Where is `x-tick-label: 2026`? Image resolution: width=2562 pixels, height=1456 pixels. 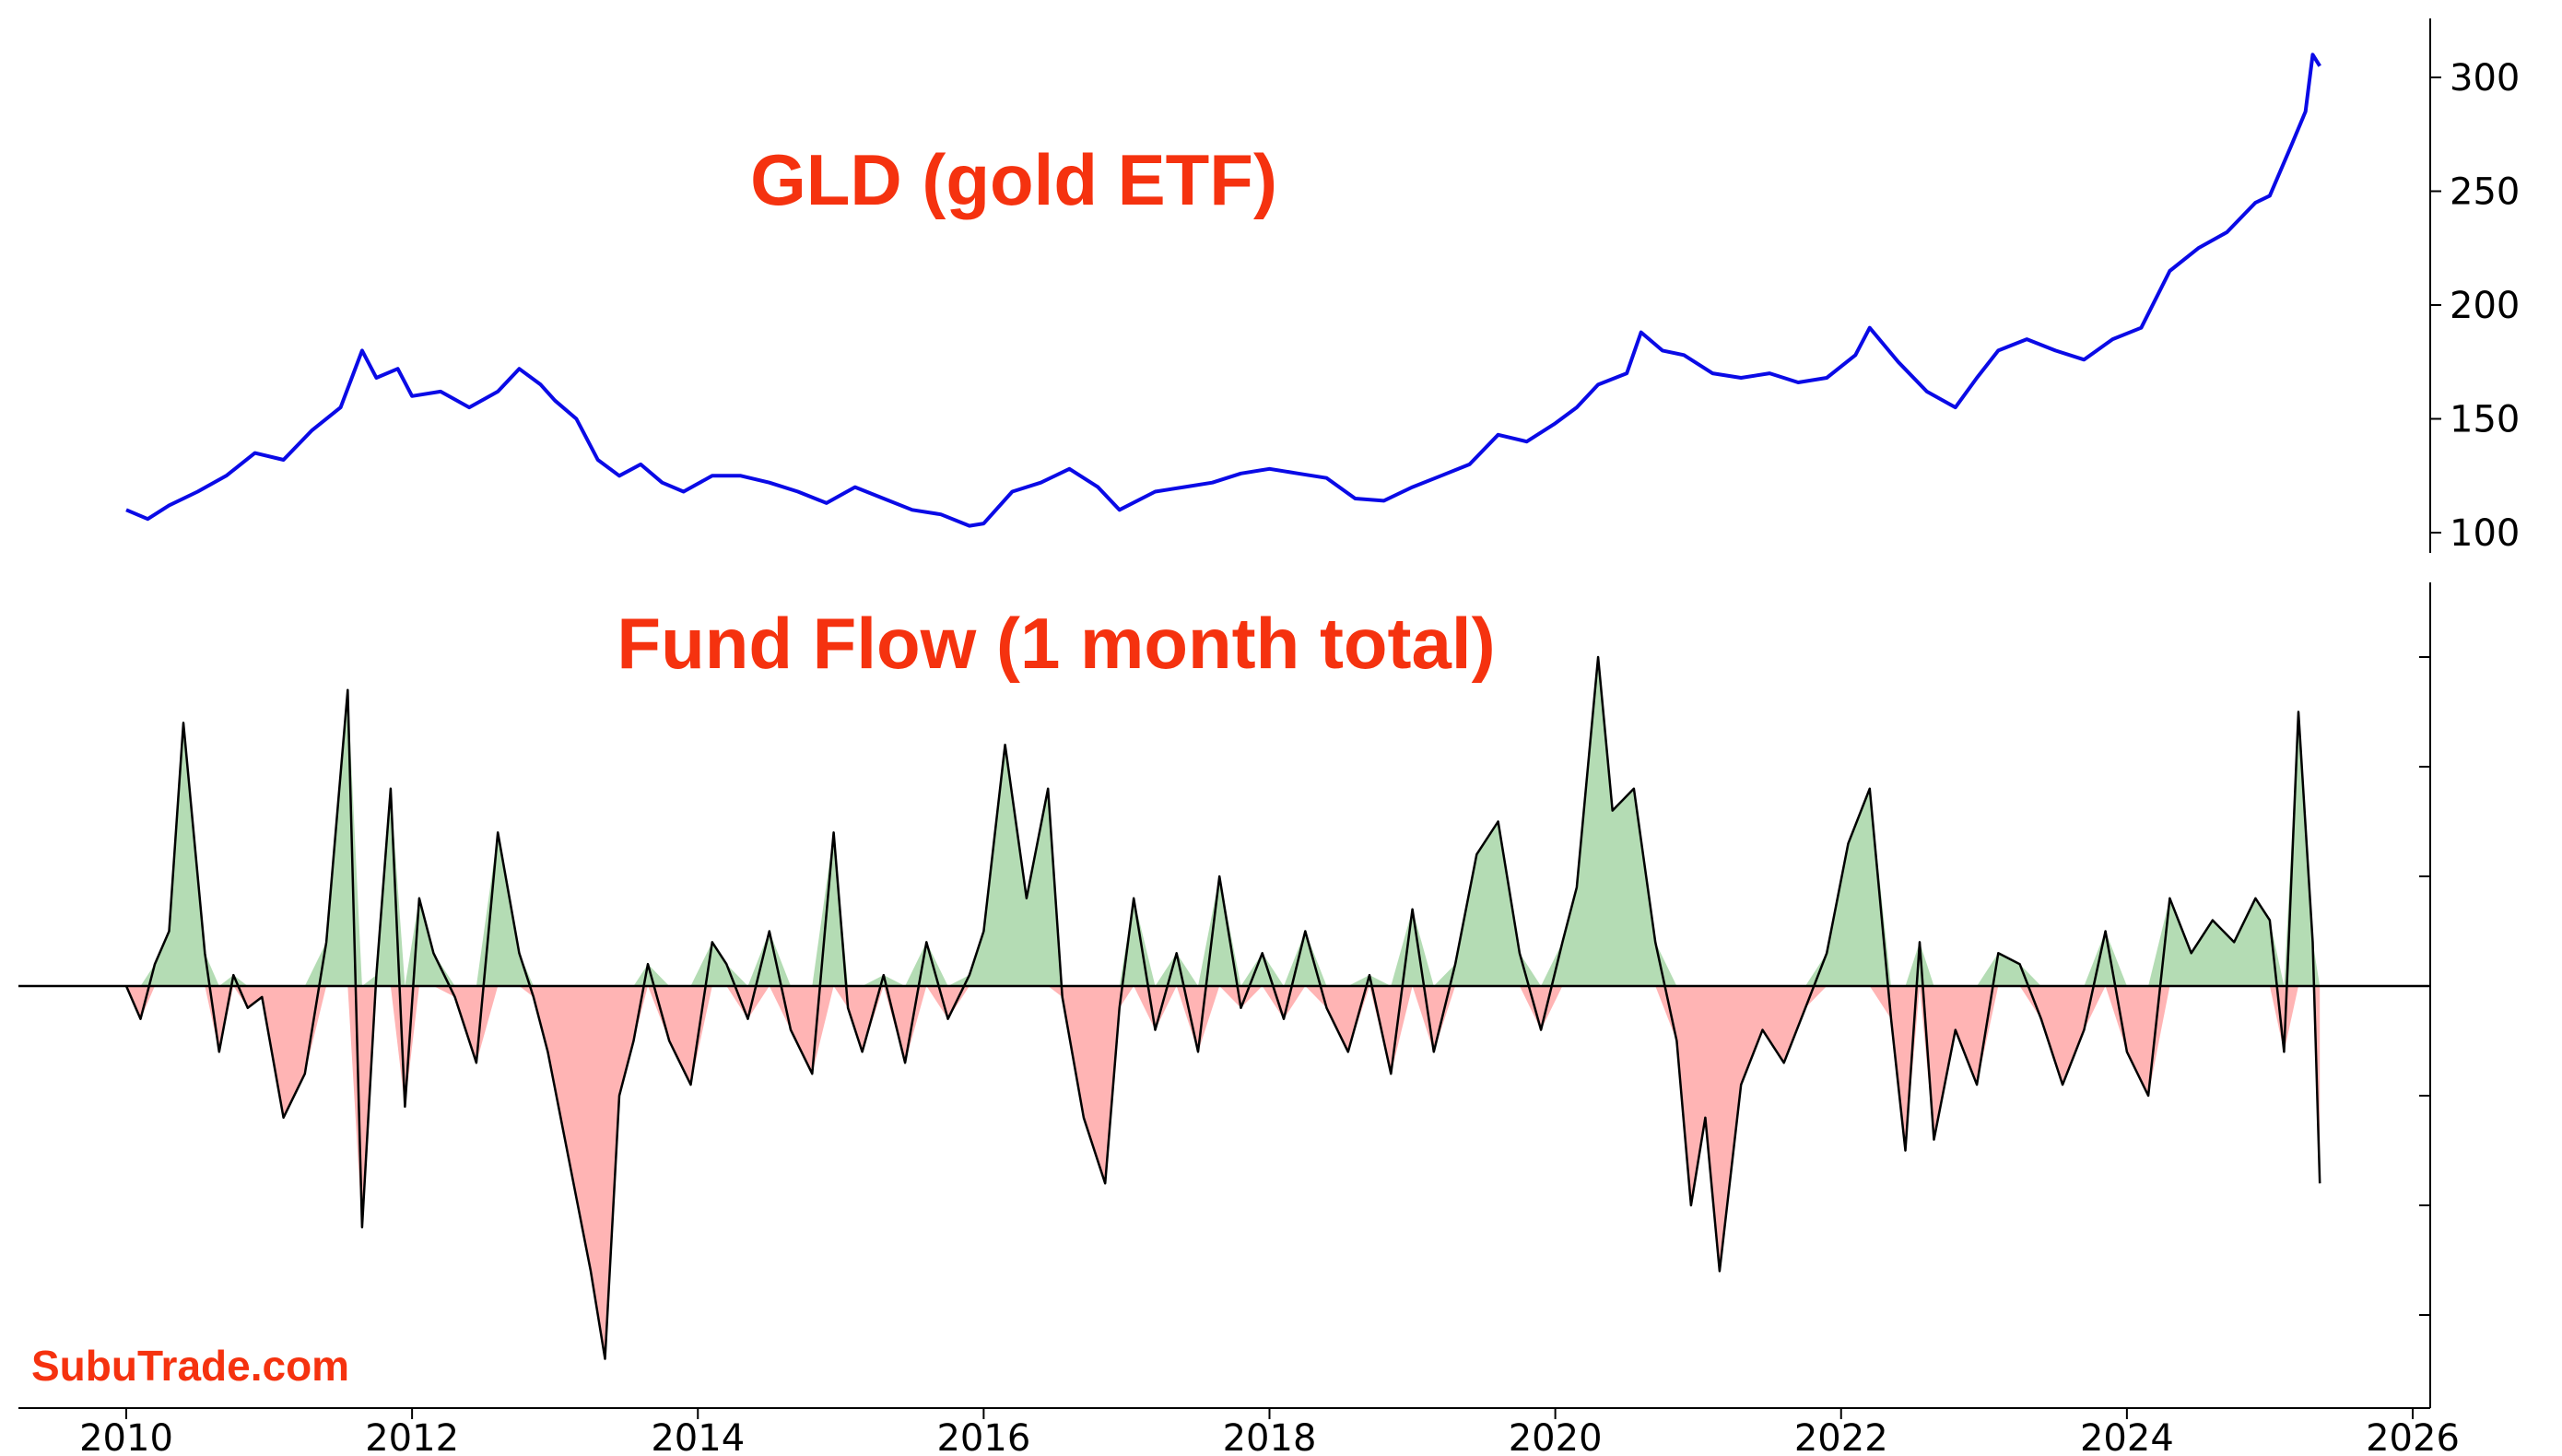
x-tick-label: 2026 is located at coordinates (2413, 1436).